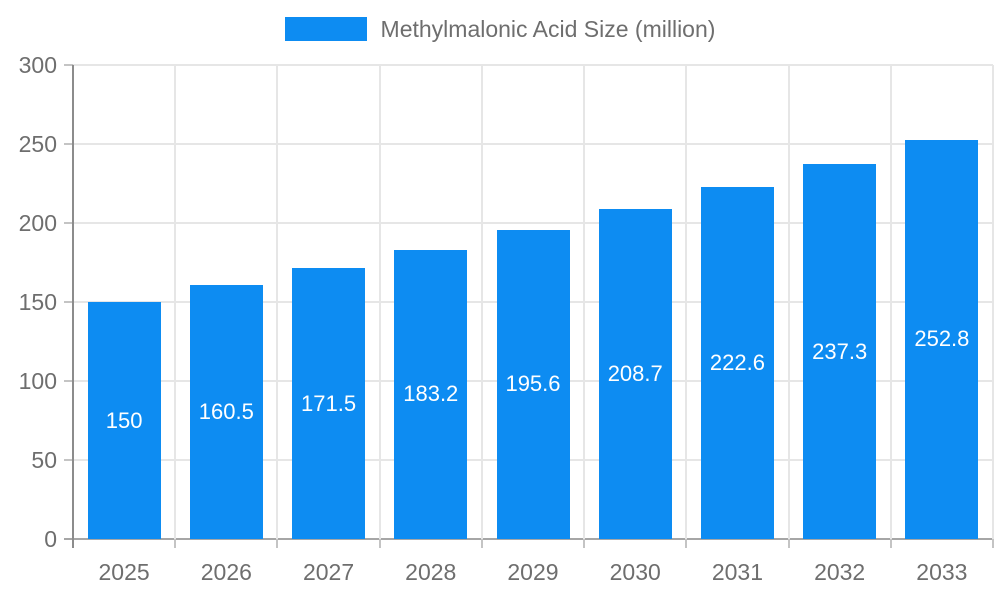 The image size is (1000, 600). Describe the element at coordinates (44, 460) in the screenshot. I see `y-axis-tick-label: 50` at that location.